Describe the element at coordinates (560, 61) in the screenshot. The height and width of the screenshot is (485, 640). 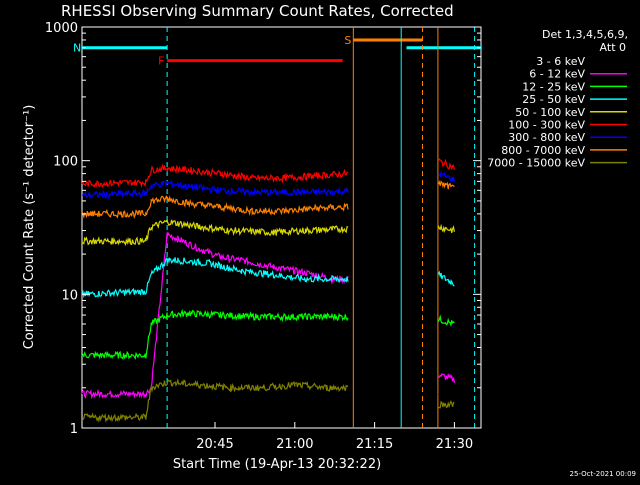
I see `legend-label-0: 3 - 6 keV` at that location.